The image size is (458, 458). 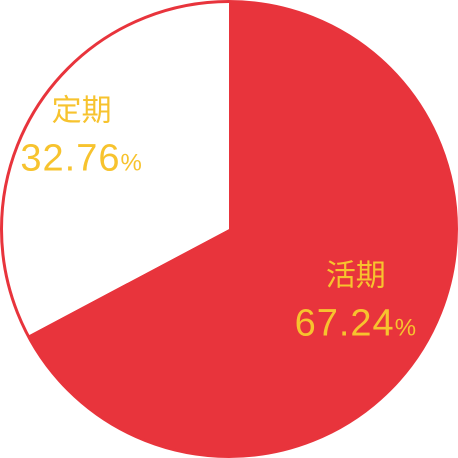 What do you see at coordinates (82, 110) in the screenshot?
I see `slice-label-name-1: 定期` at bounding box center [82, 110].